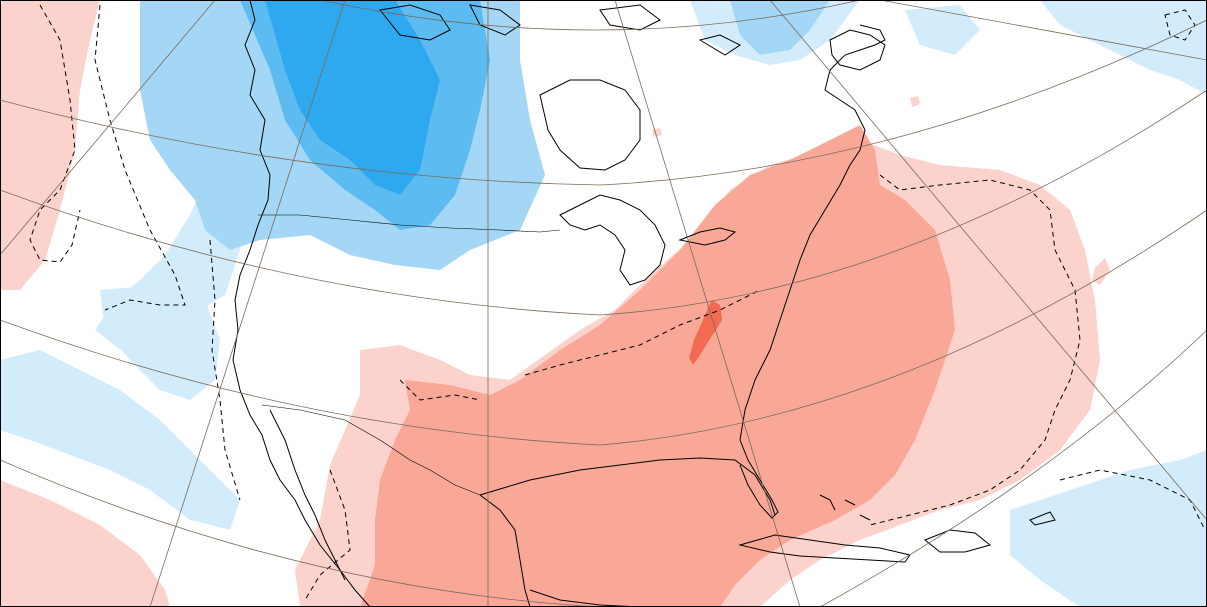 This screenshot has height=607, width=1207. What do you see at coordinates (707, 236) in the screenshot?
I see `coastline-lake-ontario` at bounding box center [707, 236].